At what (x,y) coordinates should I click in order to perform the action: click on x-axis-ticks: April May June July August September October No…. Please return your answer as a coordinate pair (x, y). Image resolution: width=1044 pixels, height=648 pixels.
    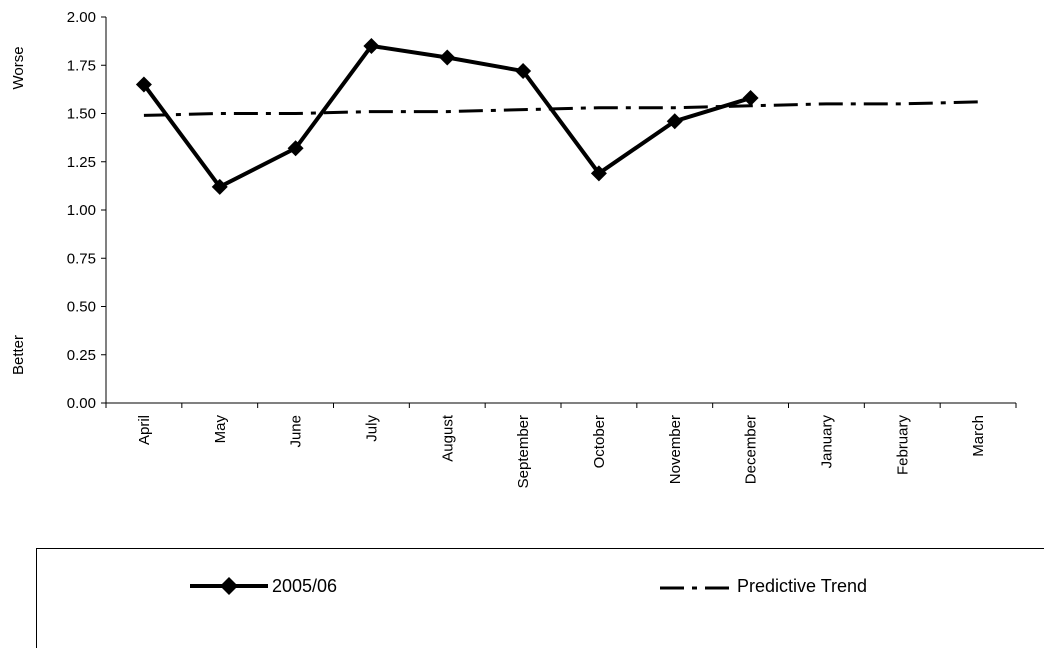
    Looking at the image, I should click on (561, 445).